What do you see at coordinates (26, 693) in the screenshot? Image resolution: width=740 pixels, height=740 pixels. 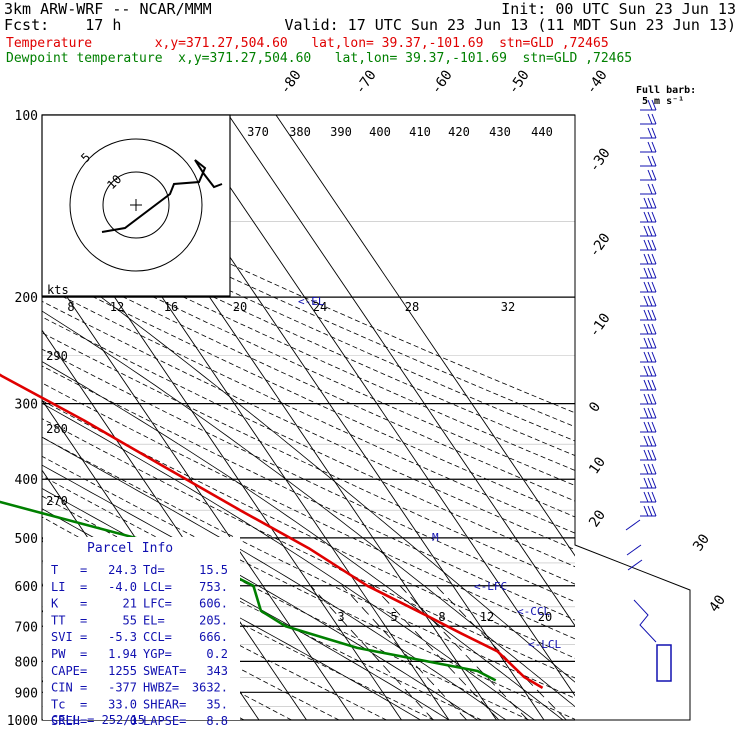 I see `pressure-tick-label: 900` at bounding box center [26, 693].